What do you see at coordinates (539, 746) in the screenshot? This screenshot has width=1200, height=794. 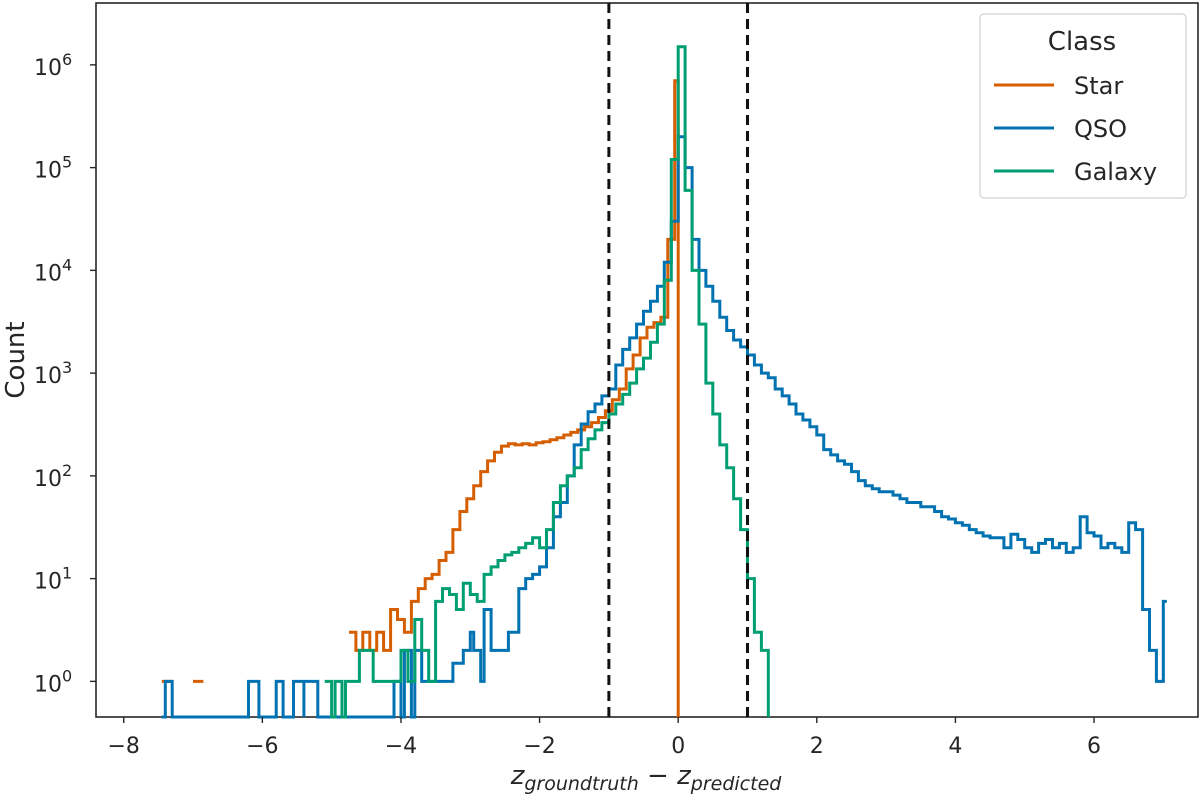 I see `x-tick-label: −2` at bounding box center [539, 746].